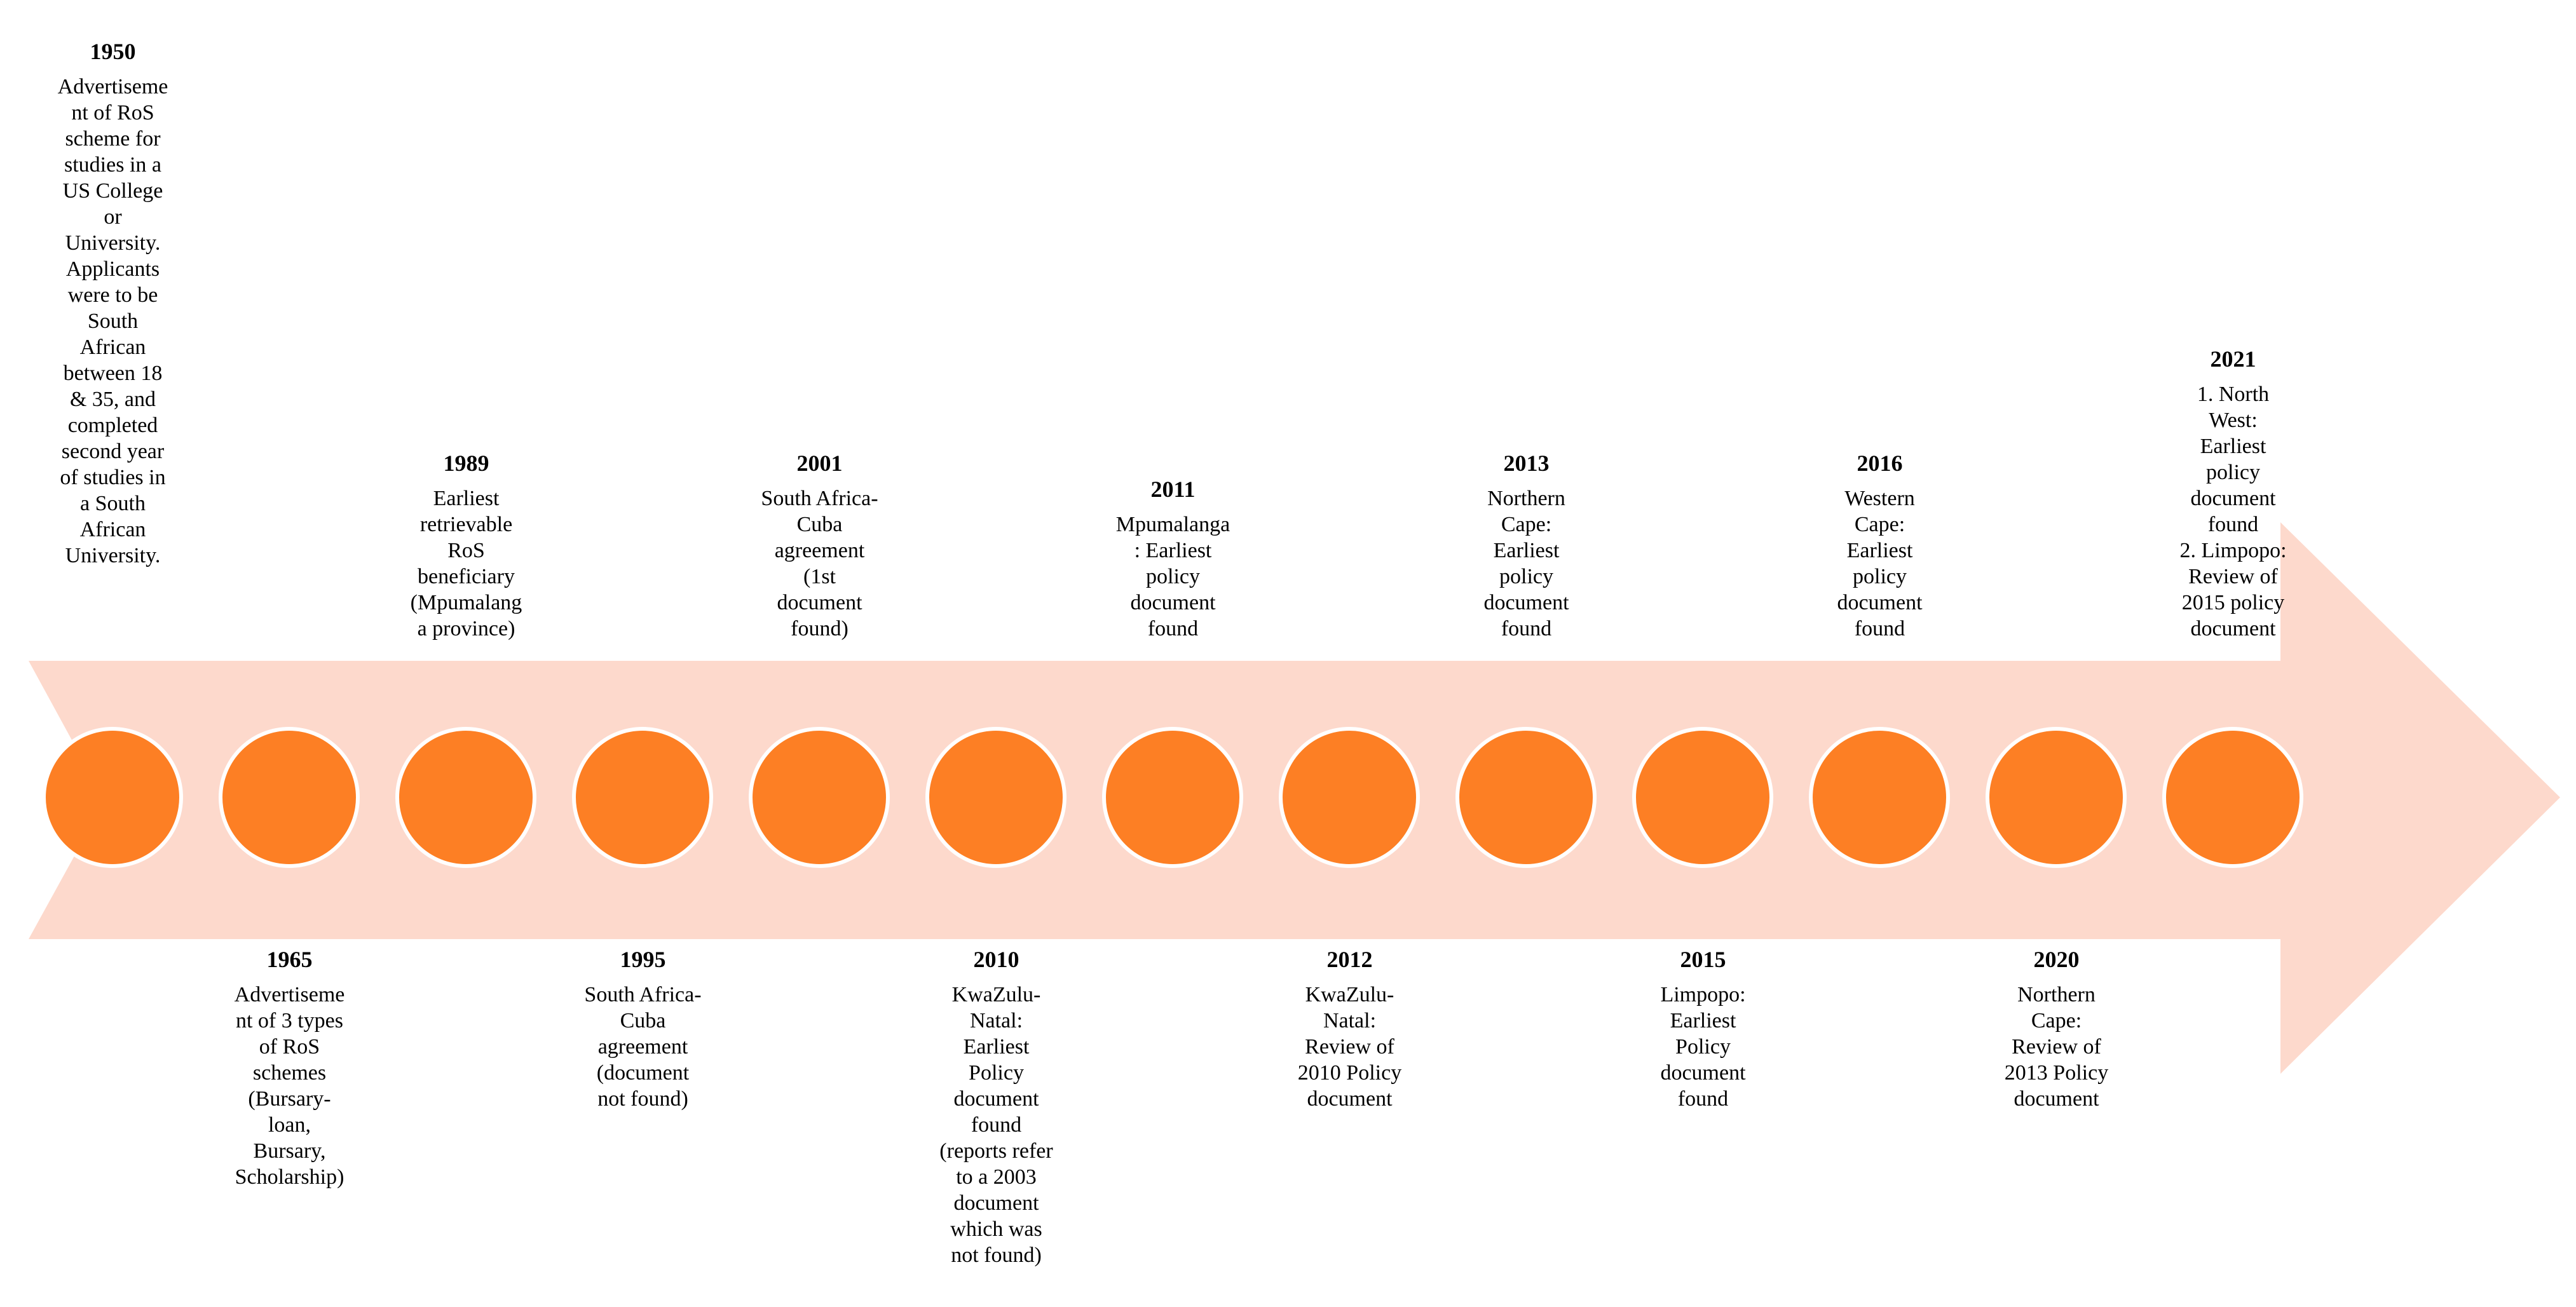 Image resolution: width=2576 pixels, height=1307 pixels. I want to click on timeline-nodes, so click(1172, 798).